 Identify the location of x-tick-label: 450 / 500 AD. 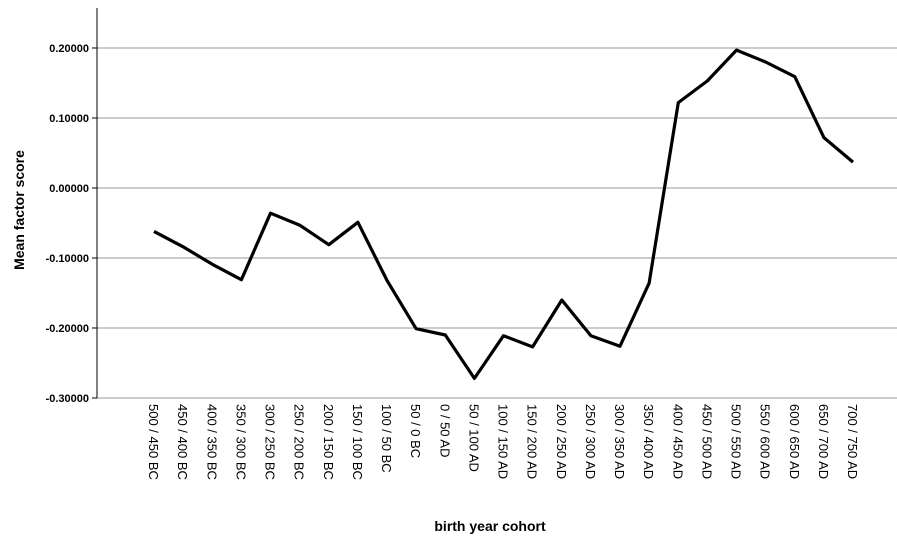
(706, 441).